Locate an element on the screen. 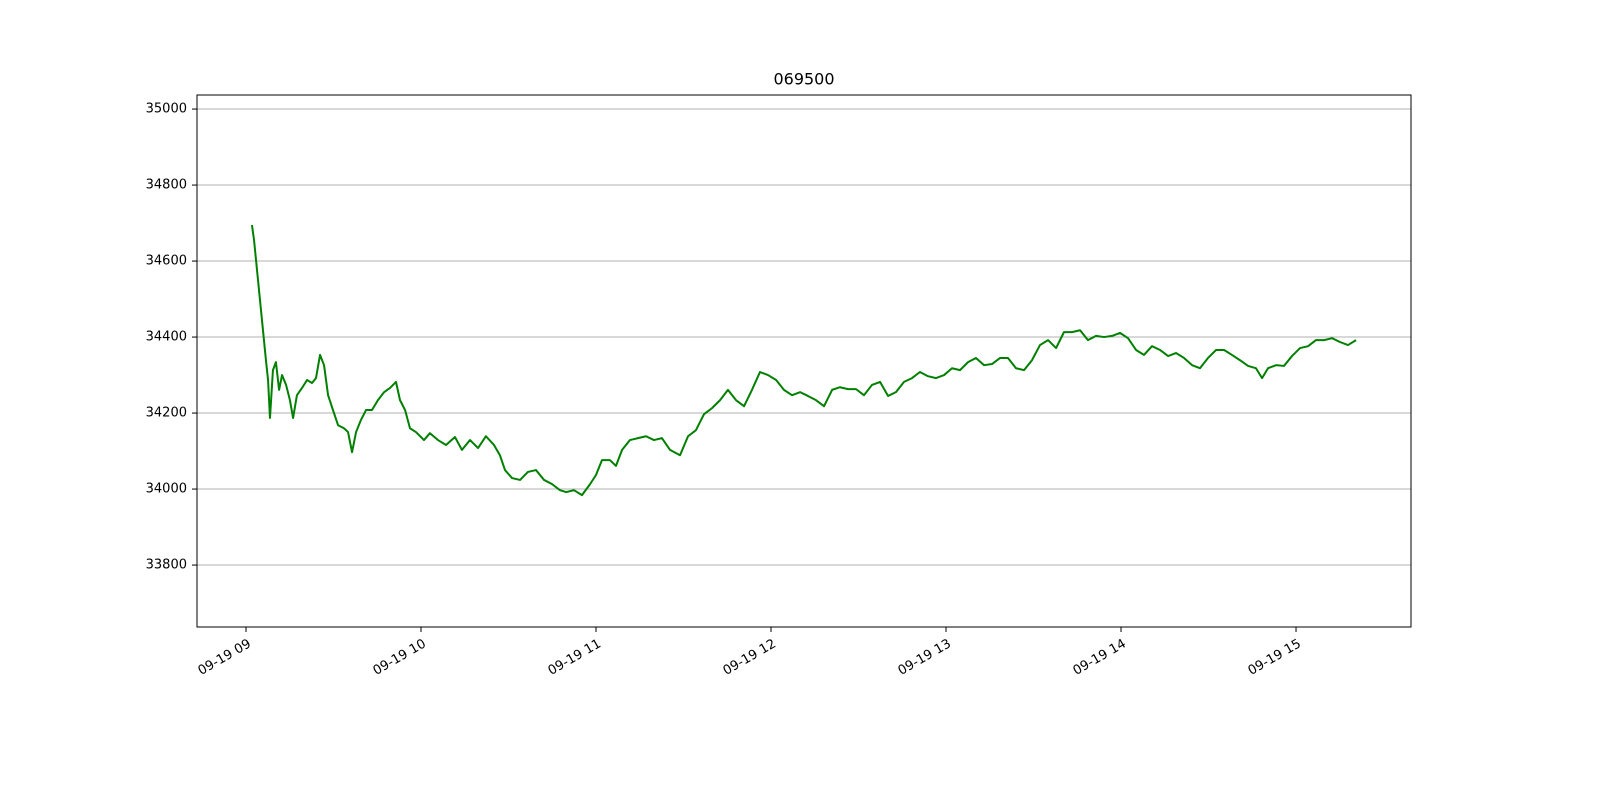  chart-title: 069500 is located at coordinates (803, 79).